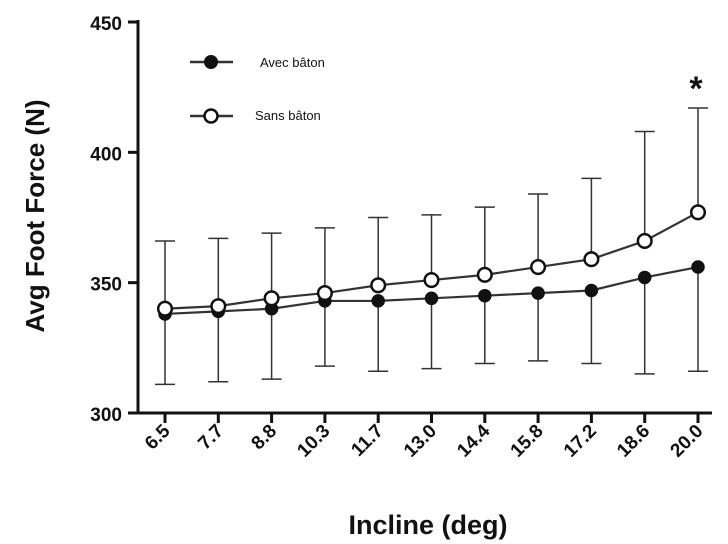  I want to click on y-tick-label-350: 350, so click(106, 285).